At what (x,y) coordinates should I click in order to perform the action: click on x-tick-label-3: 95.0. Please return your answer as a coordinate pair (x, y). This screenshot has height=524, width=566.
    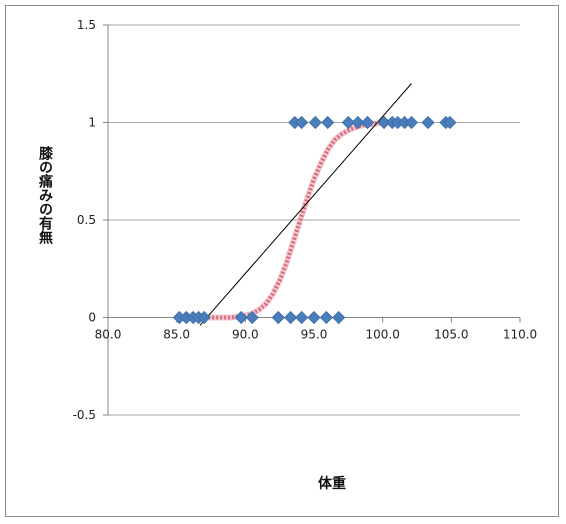
    Looking at the image, I should click on (314, 335).